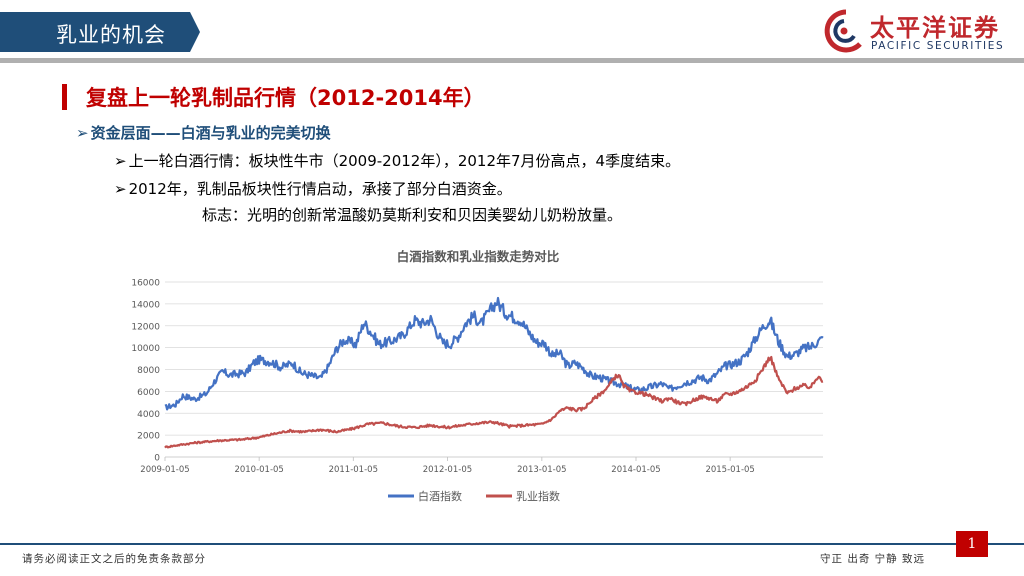 The width and height of the screenshot is (1024, 576). Describe the element at coordinates (512, 60) in the screenshot. I see `header-divider` at that location.